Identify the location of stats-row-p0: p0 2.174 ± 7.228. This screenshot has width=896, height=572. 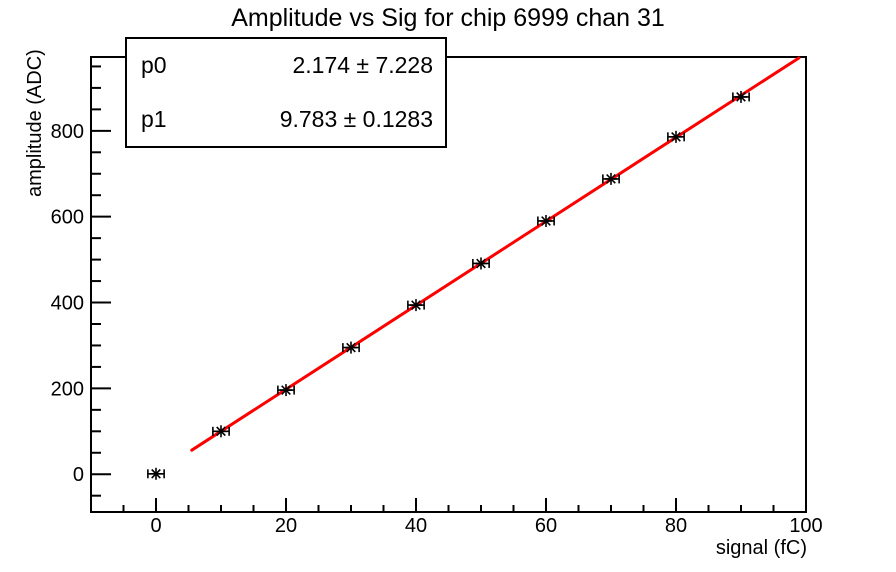
(286, 65).